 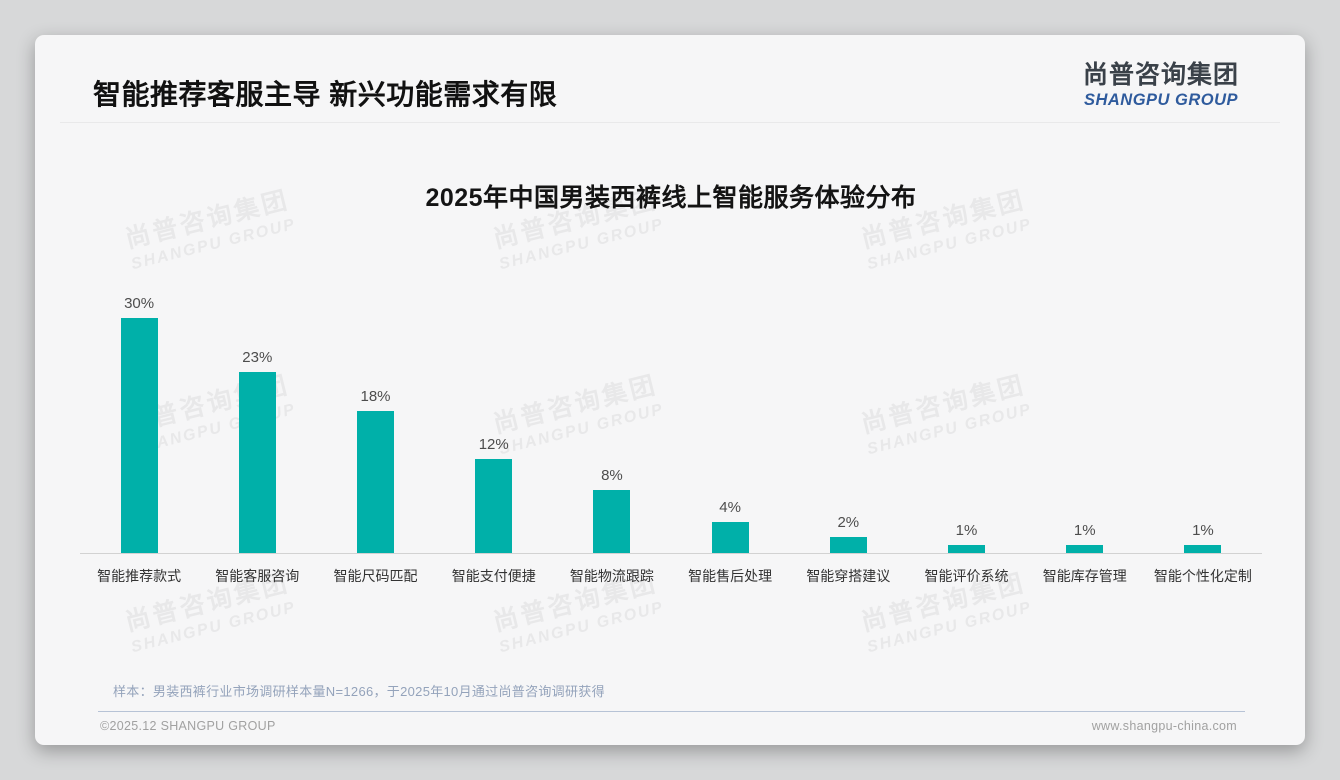 What do you see at coordinates (966, 576) in the screenshot?
I see `category-label: 智能评价系统` at bounding box center [966, 576].